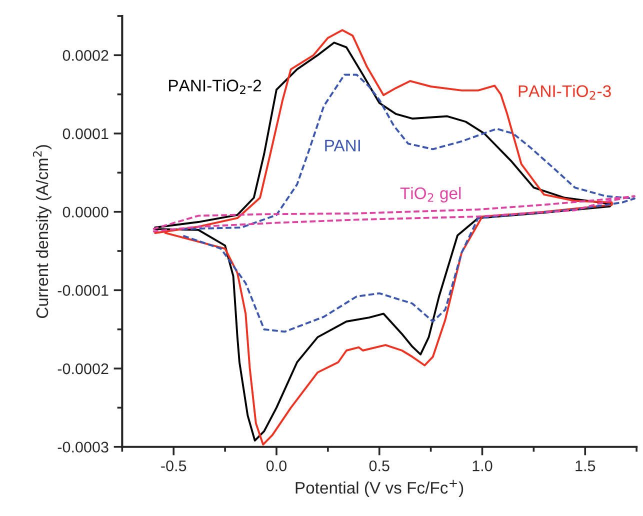 The width and height of the screenshot is (643, 516). I want to click on y-axis-title: Current density (A/cm$^{2}$), so click(42, 231).